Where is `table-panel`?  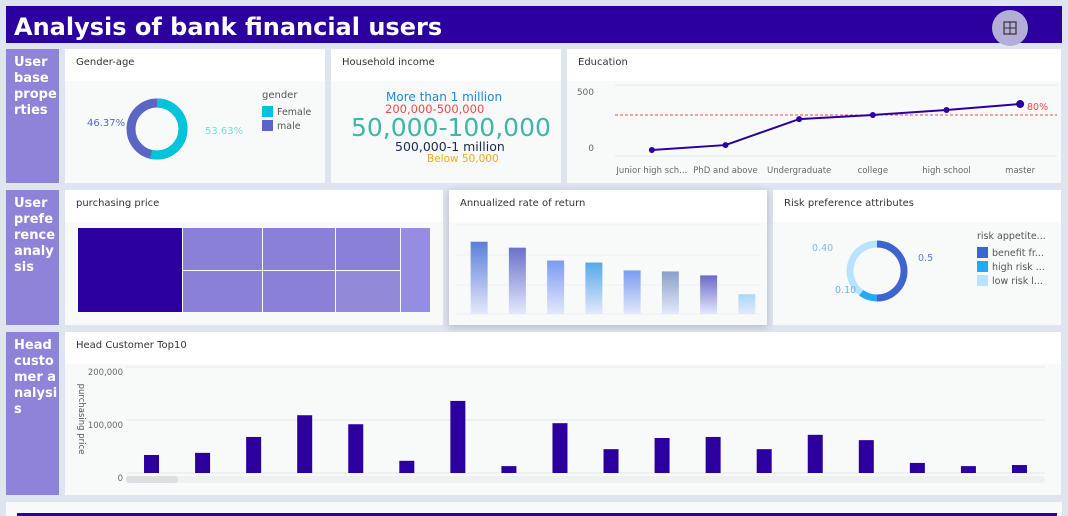 table-panel is located at coordinates (534, 509).